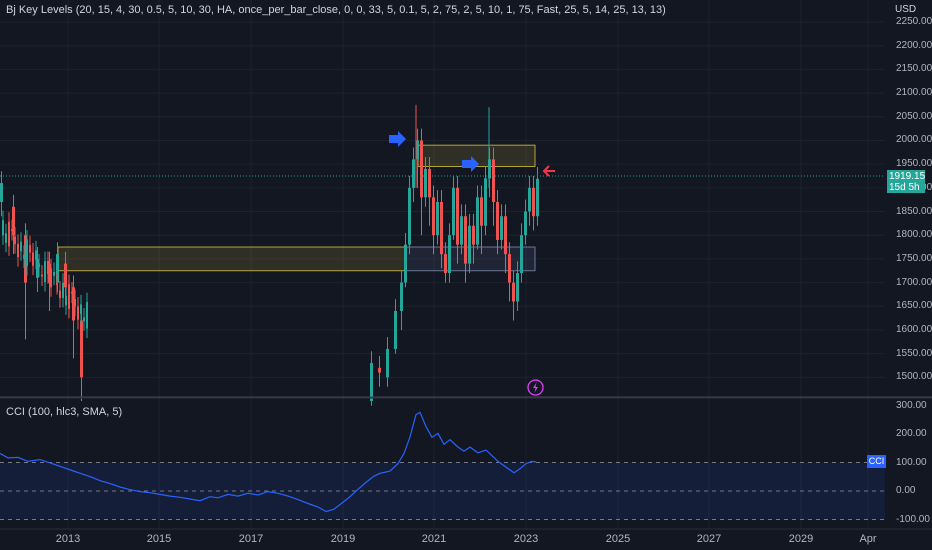  I want to click on cci-tick-label: 100.00, so click(911, 462).